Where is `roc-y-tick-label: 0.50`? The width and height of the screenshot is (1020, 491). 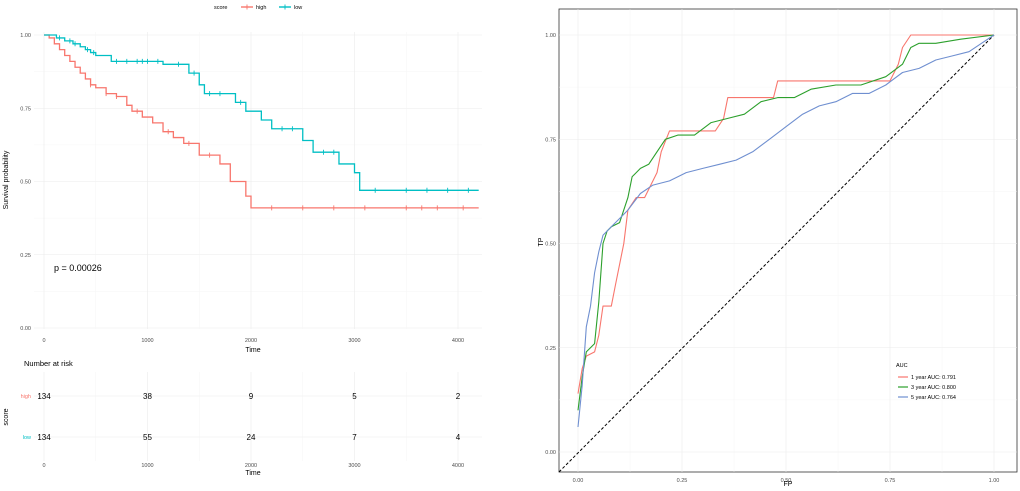 roc-y-tick-label: 0.50 is located at coordinates (550, 245).